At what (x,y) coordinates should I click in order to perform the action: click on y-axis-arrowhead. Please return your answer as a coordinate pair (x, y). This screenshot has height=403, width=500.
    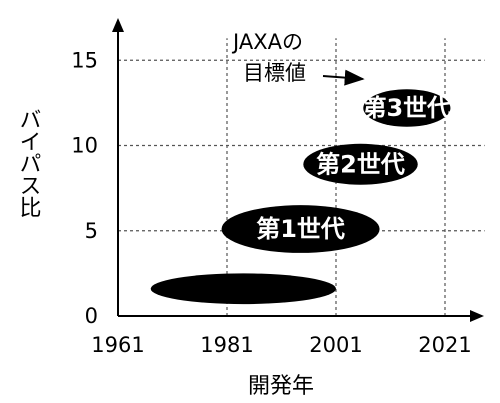
    Looking at the image, I should click on (118, 25).